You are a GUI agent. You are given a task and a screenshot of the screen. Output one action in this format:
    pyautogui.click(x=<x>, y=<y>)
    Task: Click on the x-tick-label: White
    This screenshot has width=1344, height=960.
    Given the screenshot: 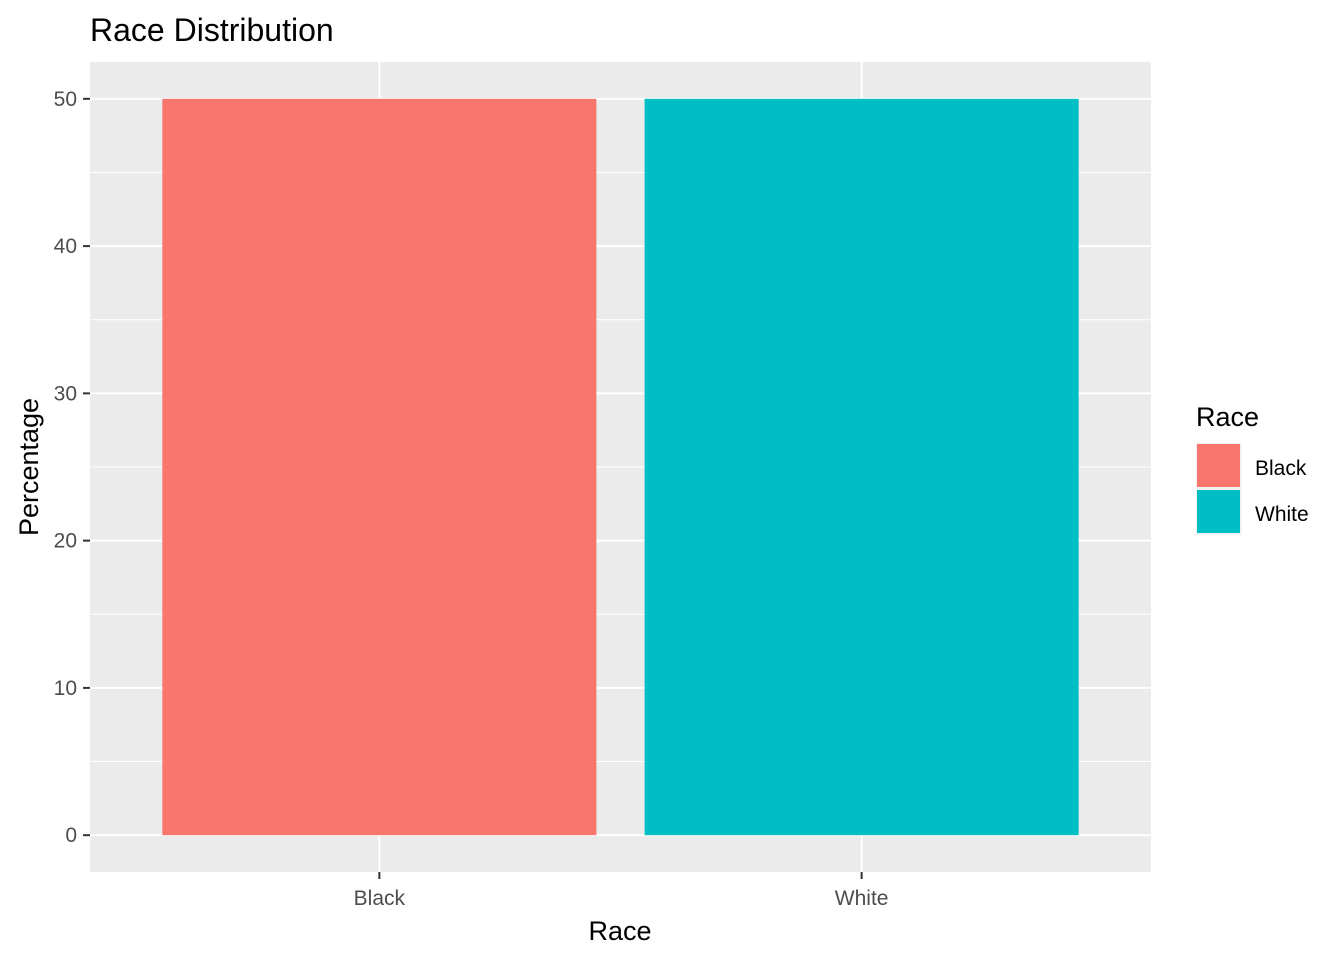 What is the action you would take?
    pyautogui.click(x=862, y=898)
    